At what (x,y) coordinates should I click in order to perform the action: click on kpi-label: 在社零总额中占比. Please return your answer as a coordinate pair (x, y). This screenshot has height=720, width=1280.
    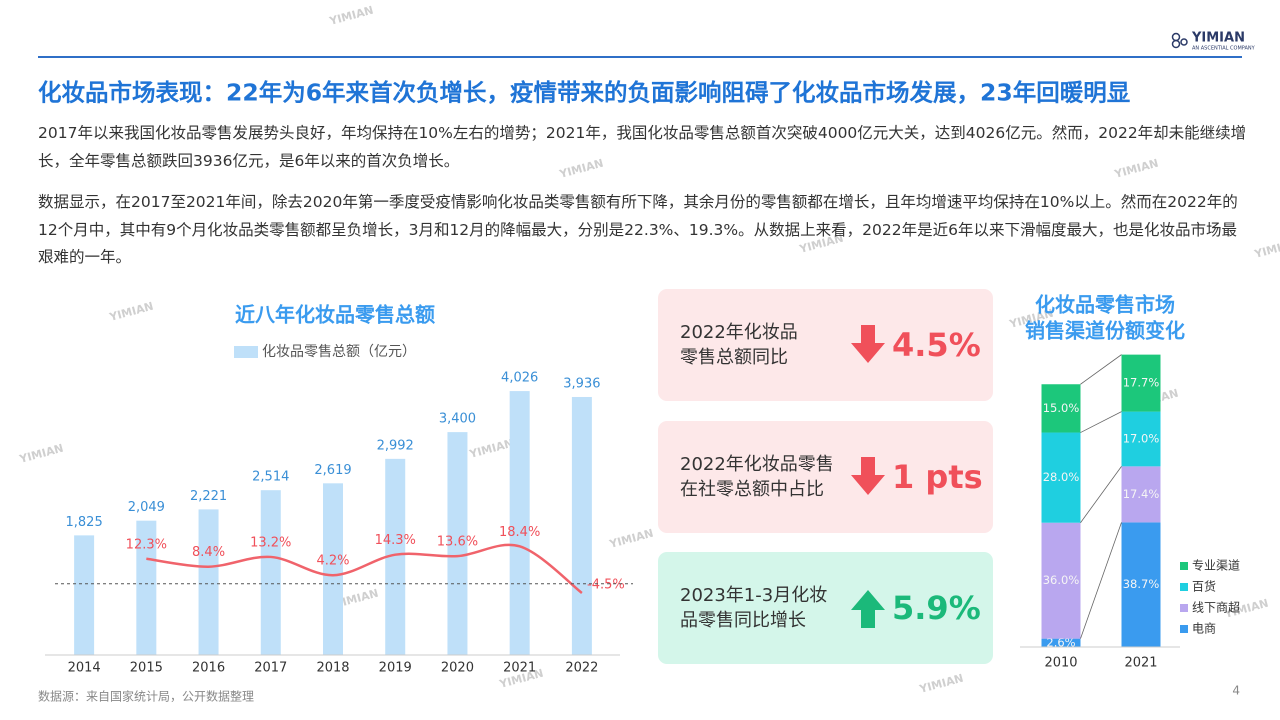
    Looking at the image, I should click on (752, 489).